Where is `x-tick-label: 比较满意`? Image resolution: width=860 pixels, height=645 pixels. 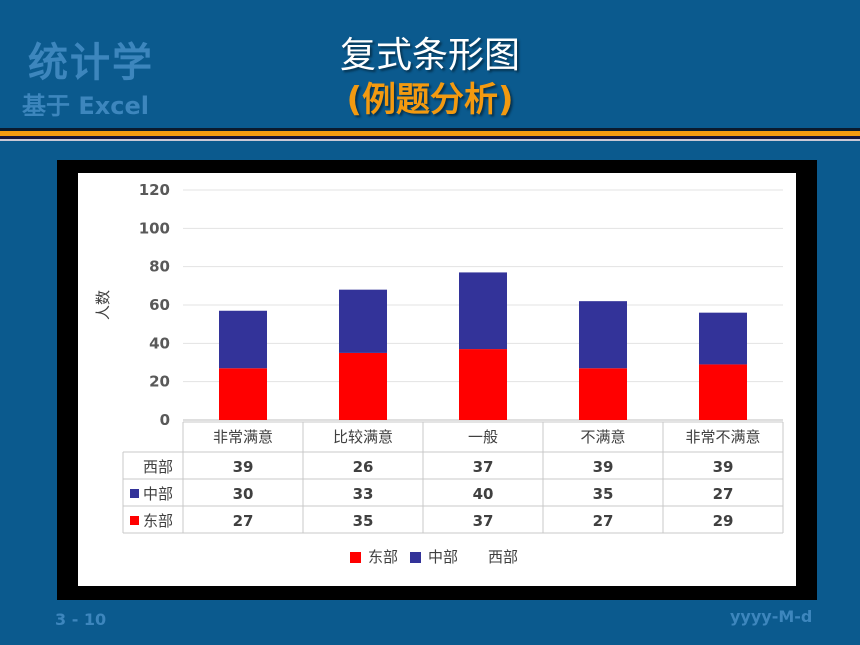 x-tick-label: 比较满意 is located at coordinates (363, 437).